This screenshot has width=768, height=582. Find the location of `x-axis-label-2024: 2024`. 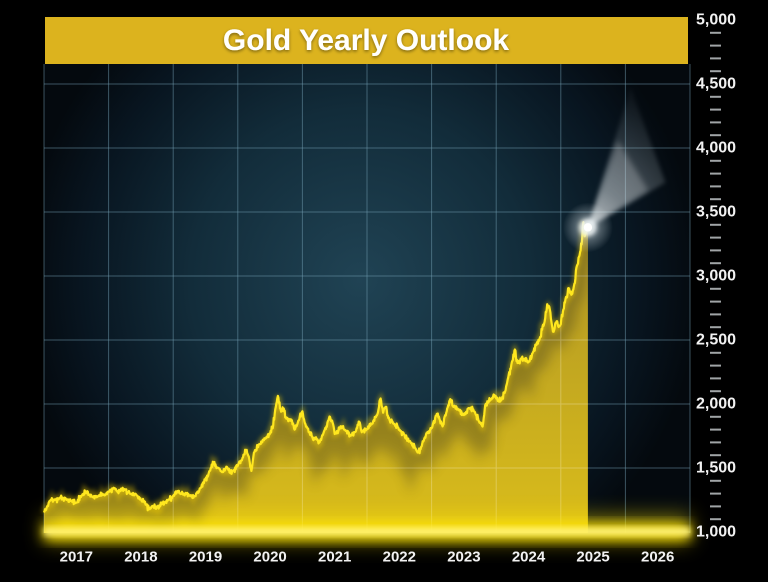

x-axis-label-2024: 2024 is located at coordinates (529, 557).